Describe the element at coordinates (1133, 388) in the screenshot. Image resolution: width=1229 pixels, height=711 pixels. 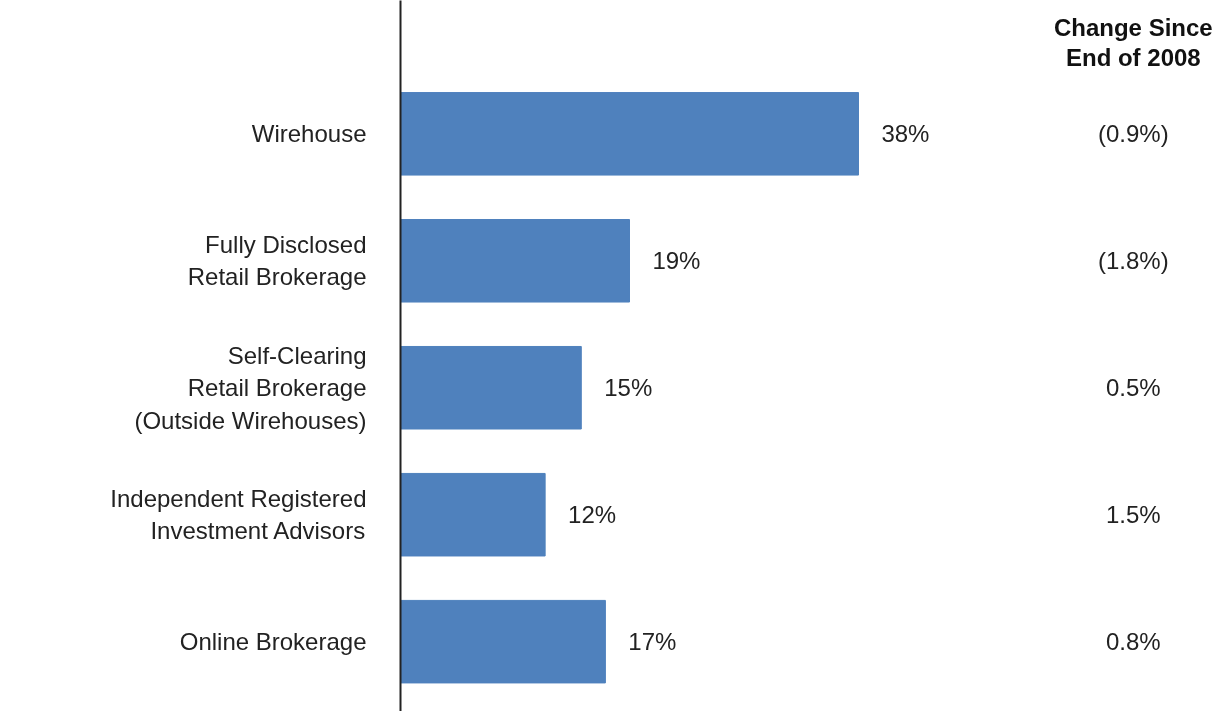
I see `text: 0.5%` at that location.